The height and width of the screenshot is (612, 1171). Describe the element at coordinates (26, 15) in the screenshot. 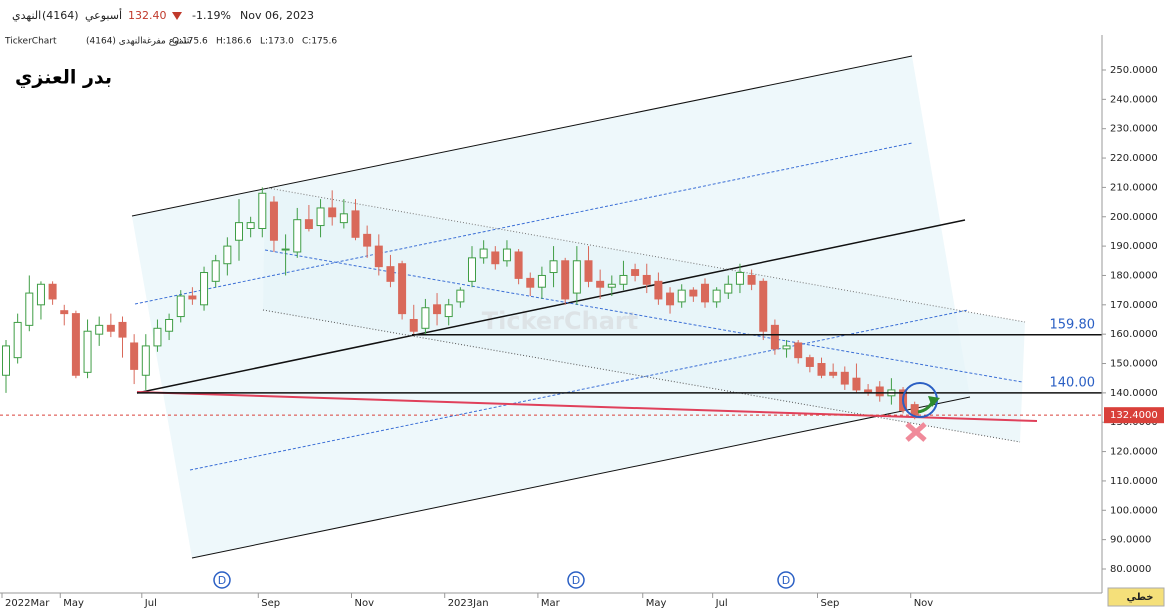

I see `symbol-name: النهدي` at that location.